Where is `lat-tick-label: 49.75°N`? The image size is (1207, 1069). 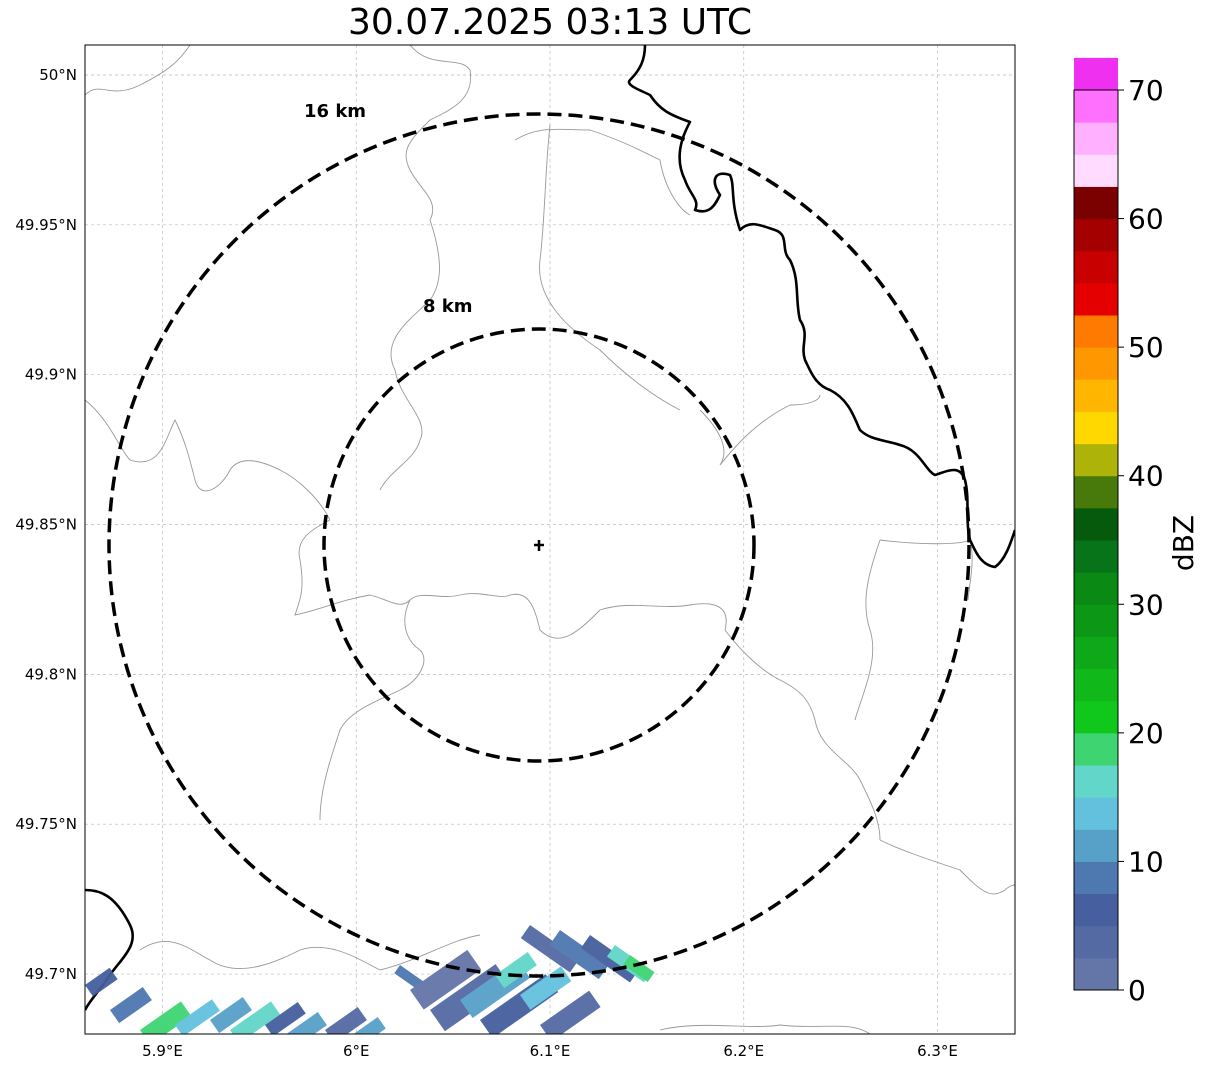
lat-tick-label: 49.75°N is located at coordinates (46, 824).